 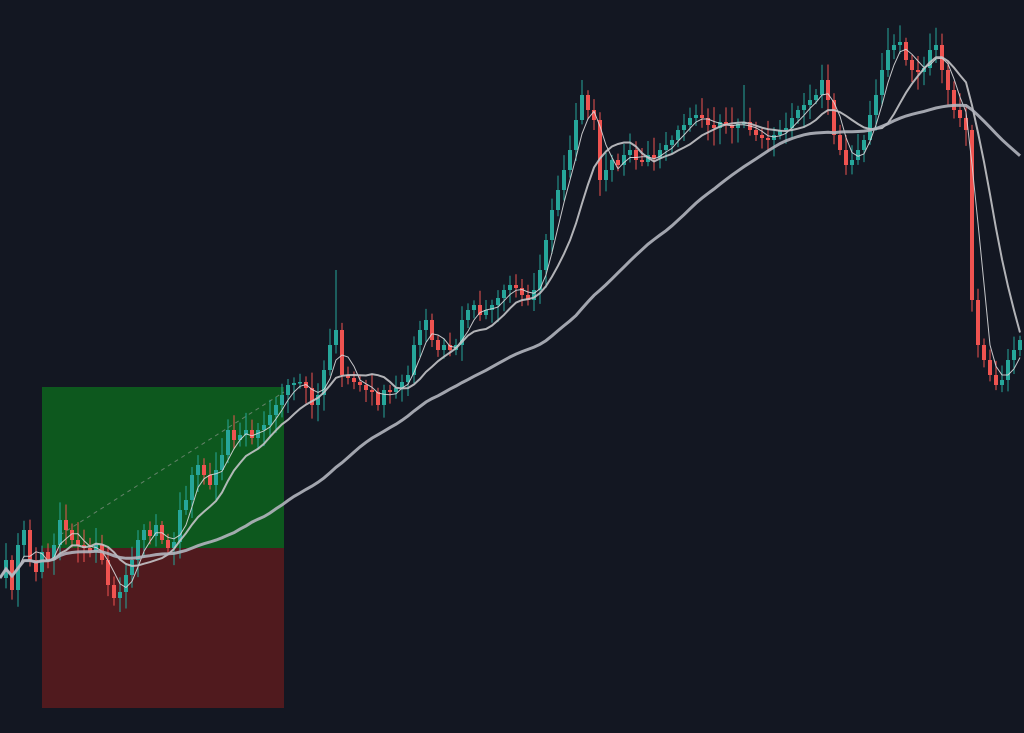 What do you see at coordinates (163, 628) in the screenshot?
I see `loss-zone` at bounding box center [163, 628].